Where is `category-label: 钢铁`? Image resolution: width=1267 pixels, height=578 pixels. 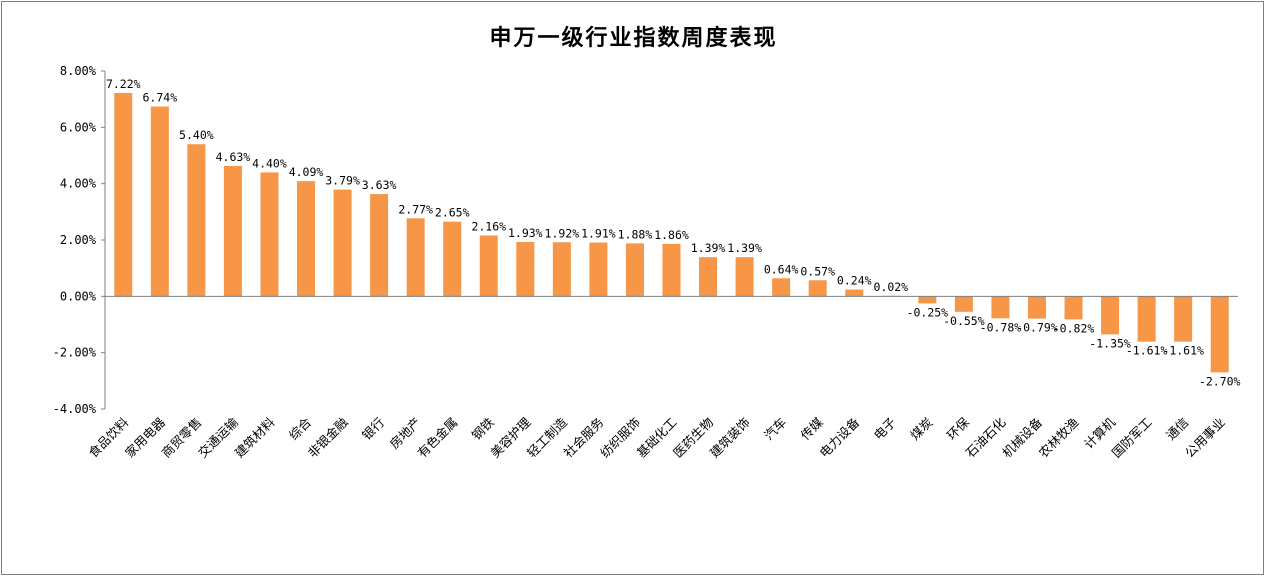 category-label: 钢铁 is located at coordinates (483, 428).